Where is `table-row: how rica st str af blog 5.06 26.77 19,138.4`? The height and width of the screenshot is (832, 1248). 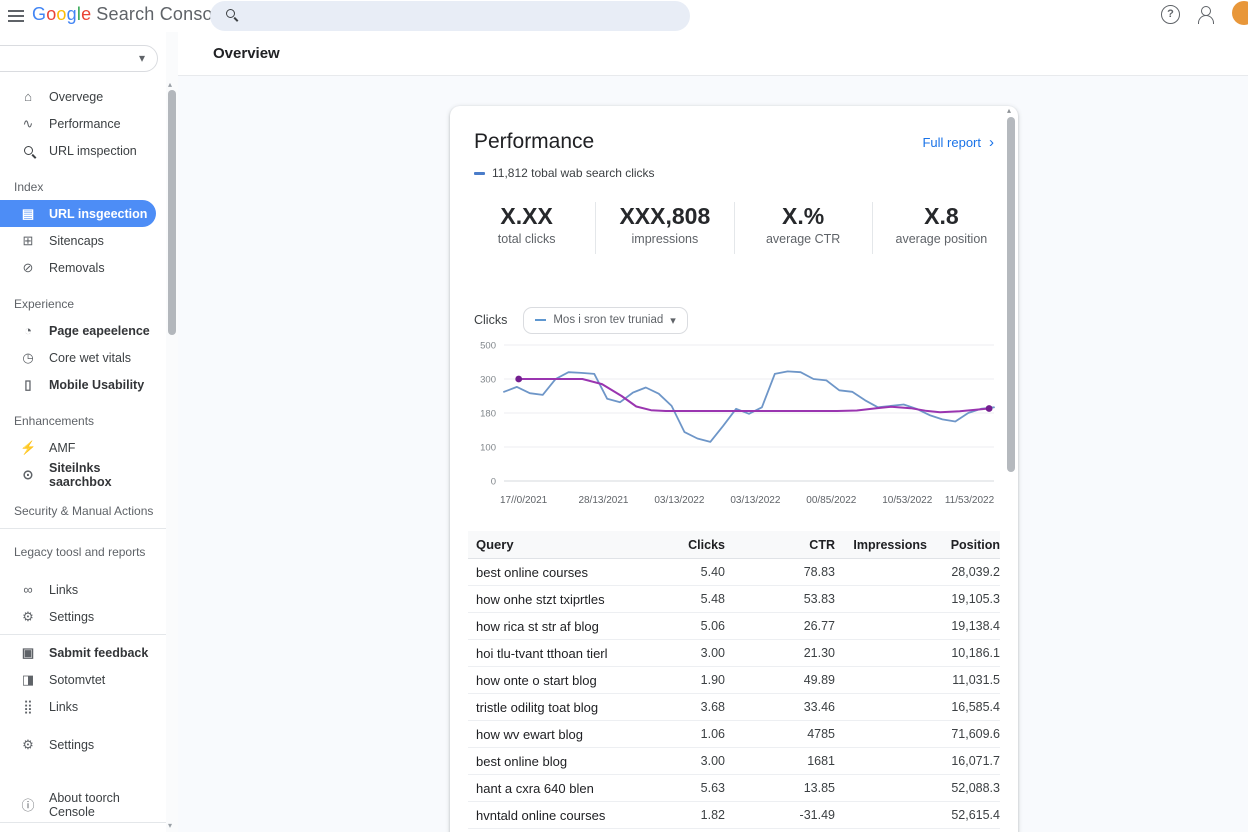
table-row: how rica st str af blog 5.06 26.77 19,138.4 is located at coordinates (734, 626).